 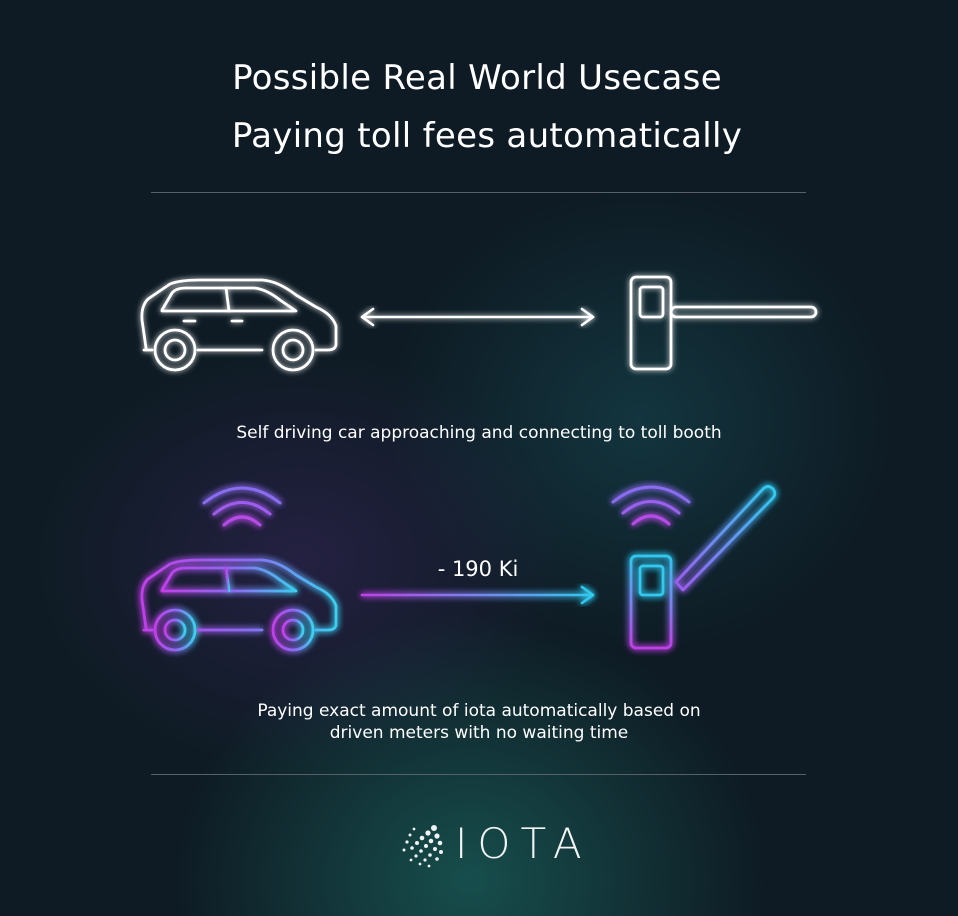 What do you see at coordinates (477, 317) in the screenshot?
I see `double-arrow-icon` at bounding box center [477, 317].